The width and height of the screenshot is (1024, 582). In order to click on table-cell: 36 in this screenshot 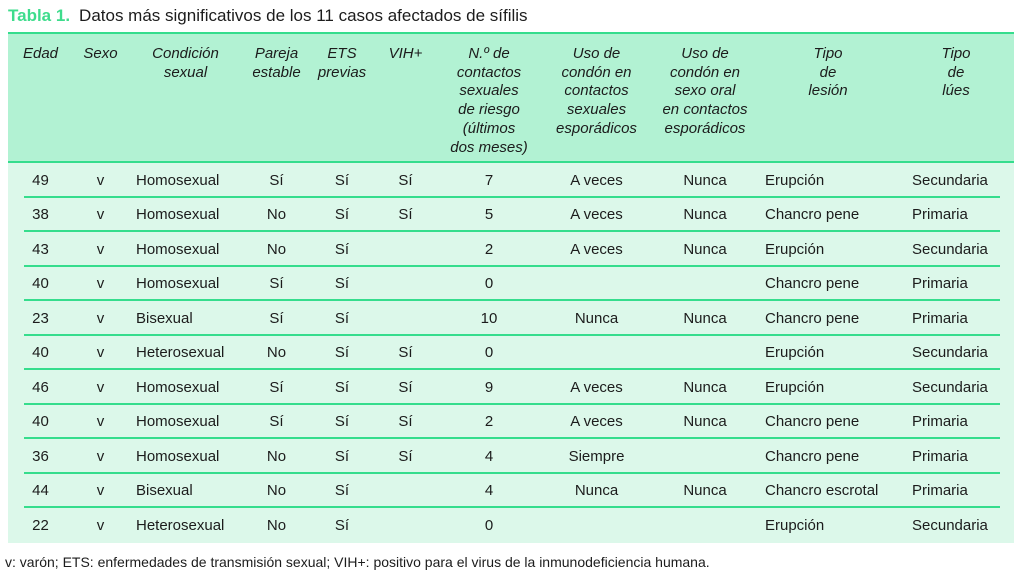, I will do `click(40, 456)`.